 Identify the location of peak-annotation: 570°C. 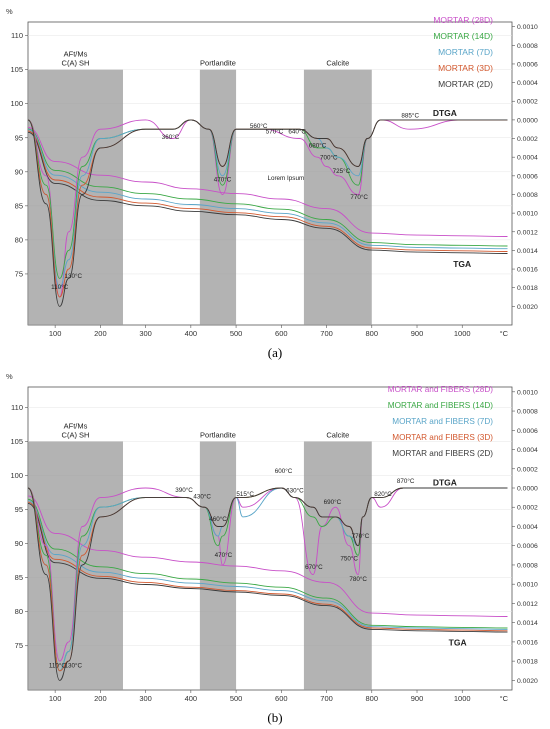
(275, 132).